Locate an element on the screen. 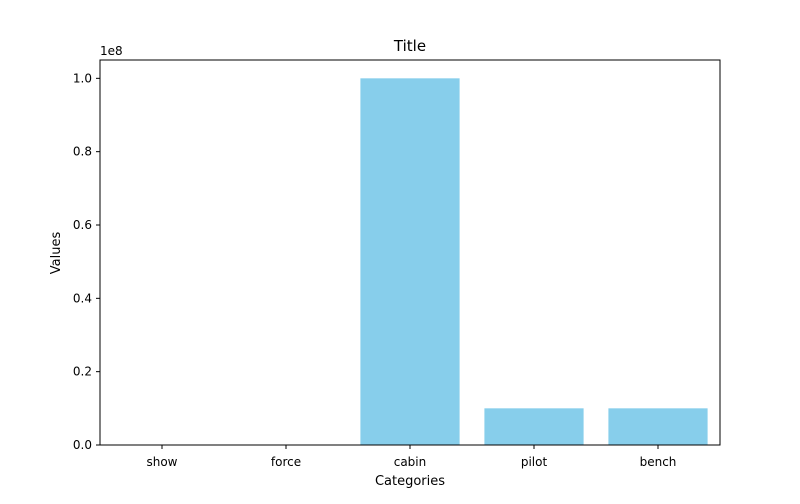  bar-pilot is located at coordinates (534, 426).